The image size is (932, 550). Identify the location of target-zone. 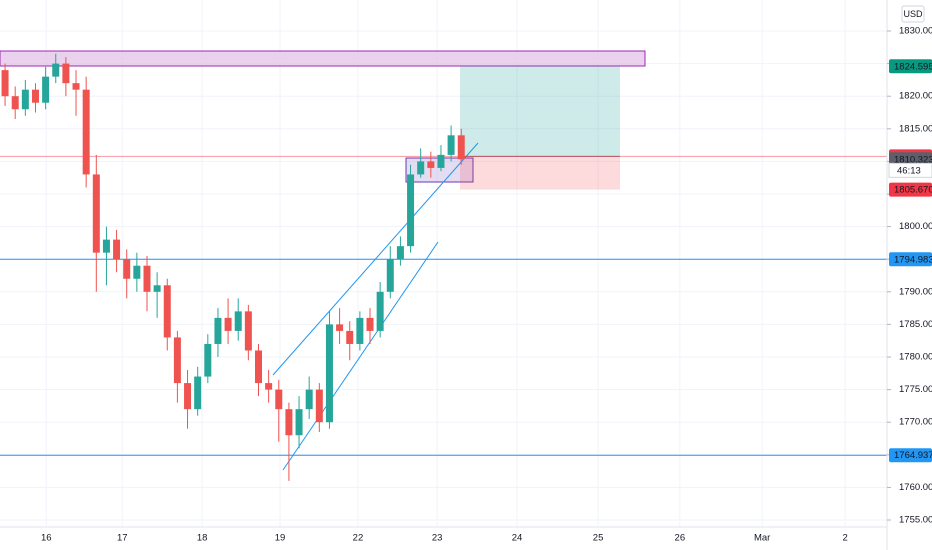
(540, 111).